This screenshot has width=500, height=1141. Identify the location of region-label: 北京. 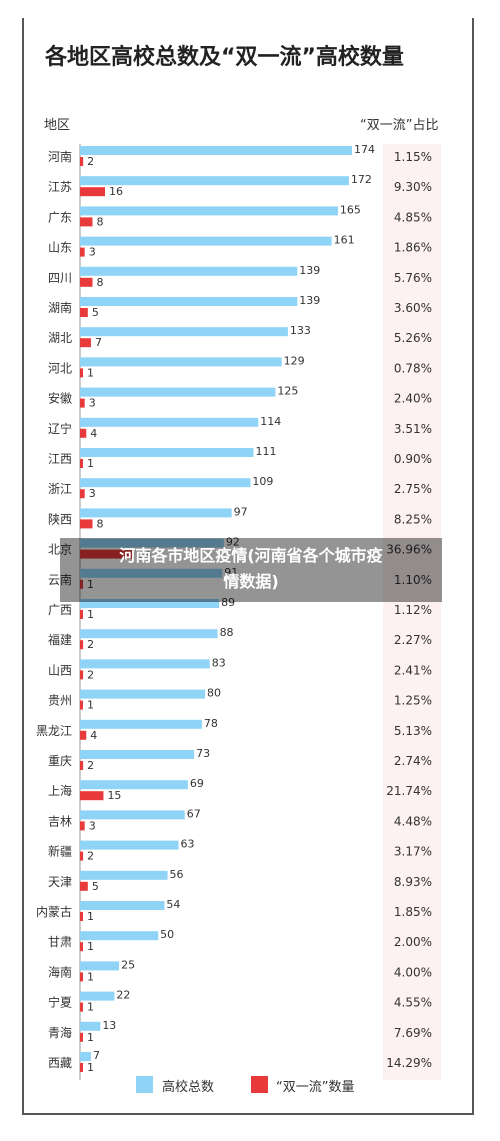
(60, 550).